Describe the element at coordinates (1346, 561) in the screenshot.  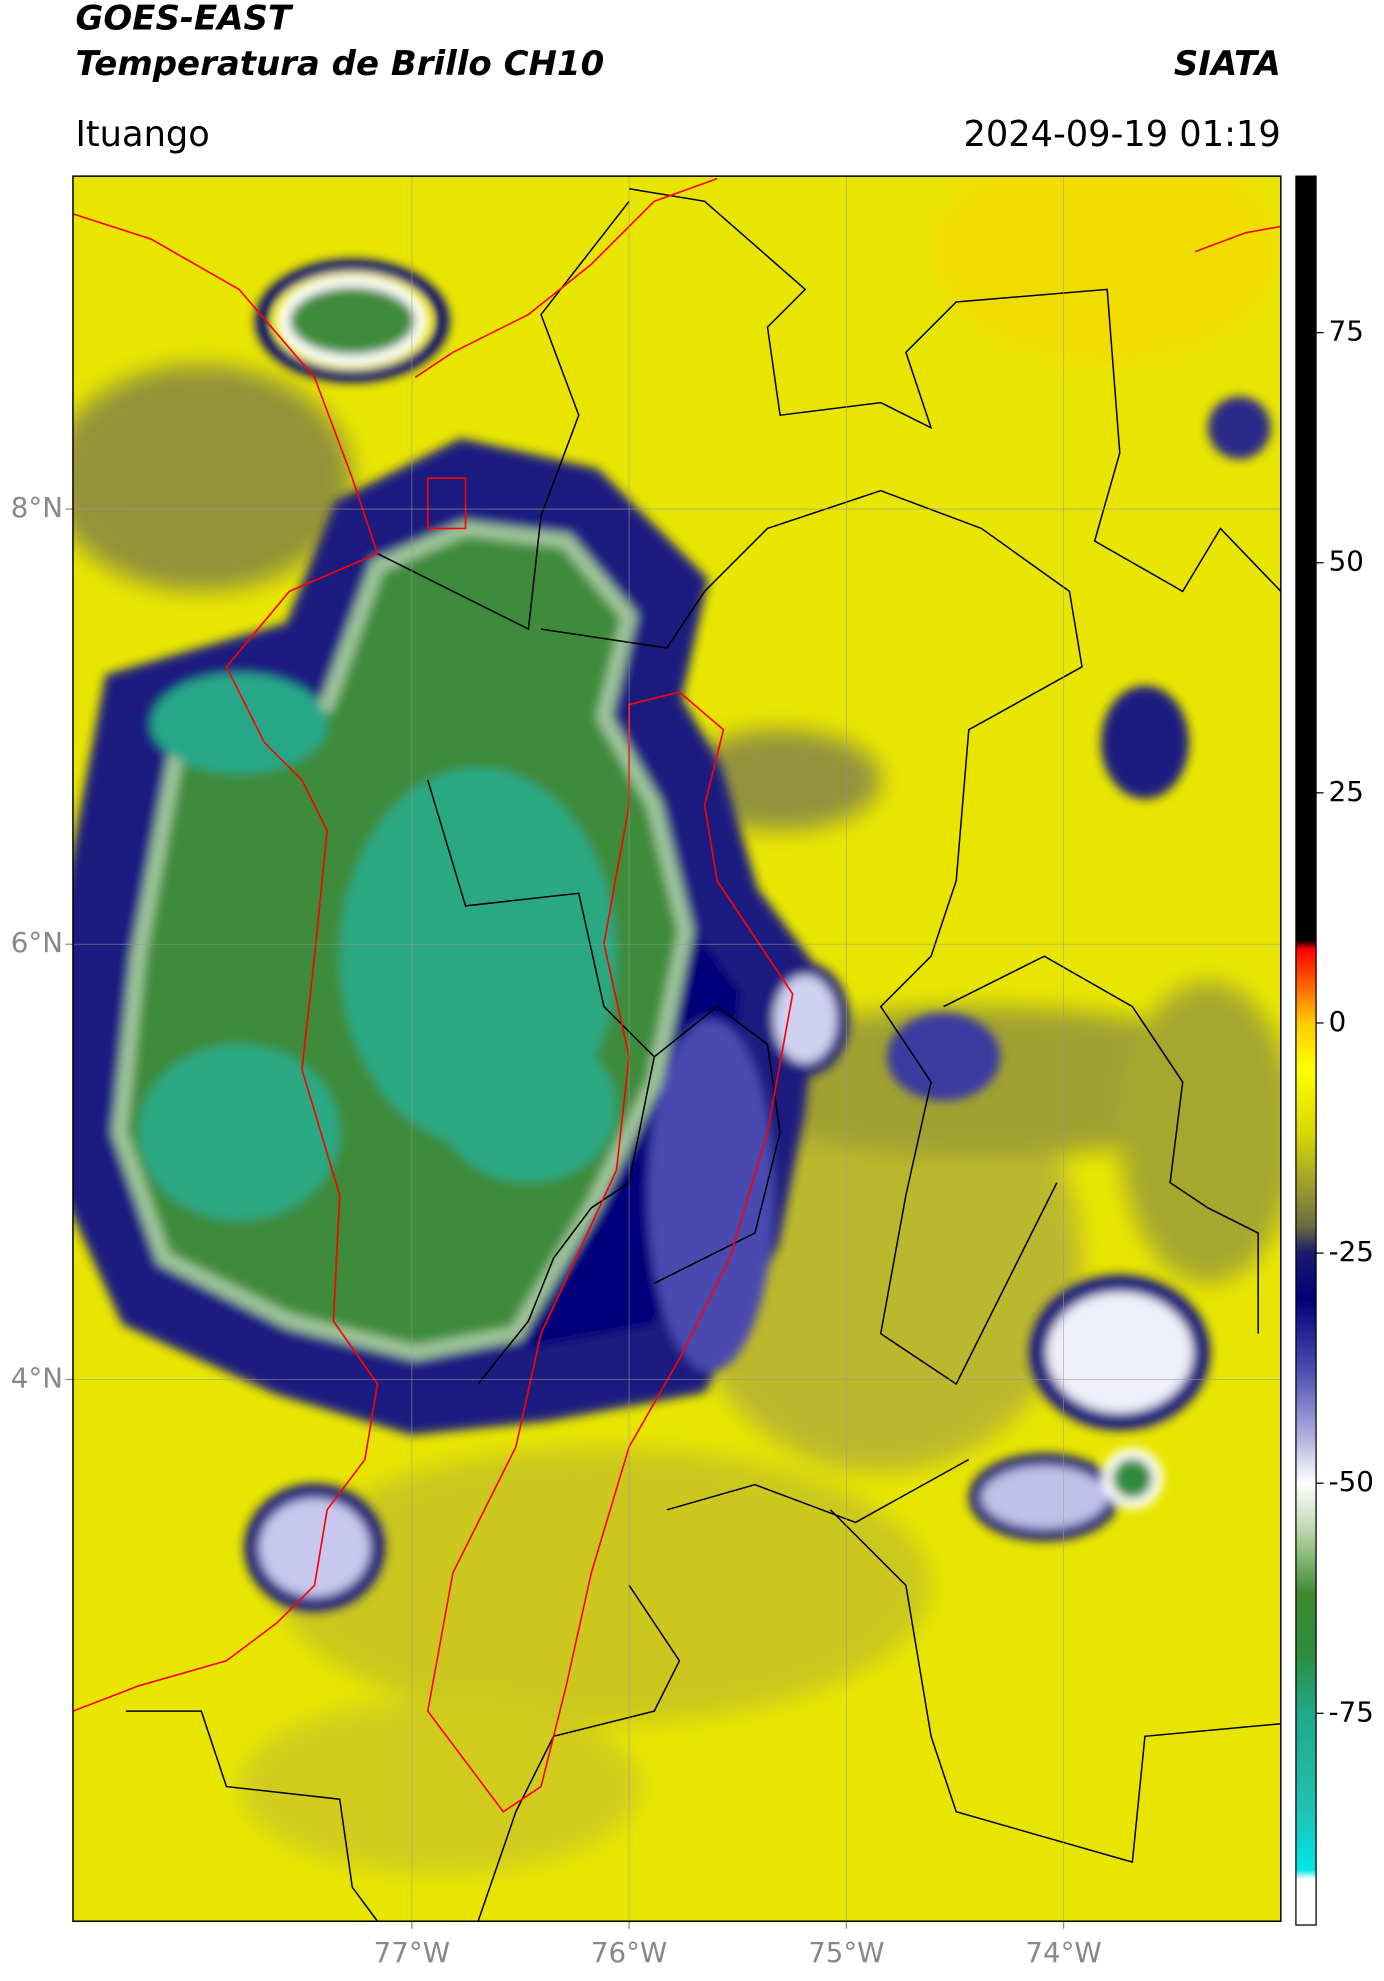
I see `colorbar-tick-label: 50` at that location.